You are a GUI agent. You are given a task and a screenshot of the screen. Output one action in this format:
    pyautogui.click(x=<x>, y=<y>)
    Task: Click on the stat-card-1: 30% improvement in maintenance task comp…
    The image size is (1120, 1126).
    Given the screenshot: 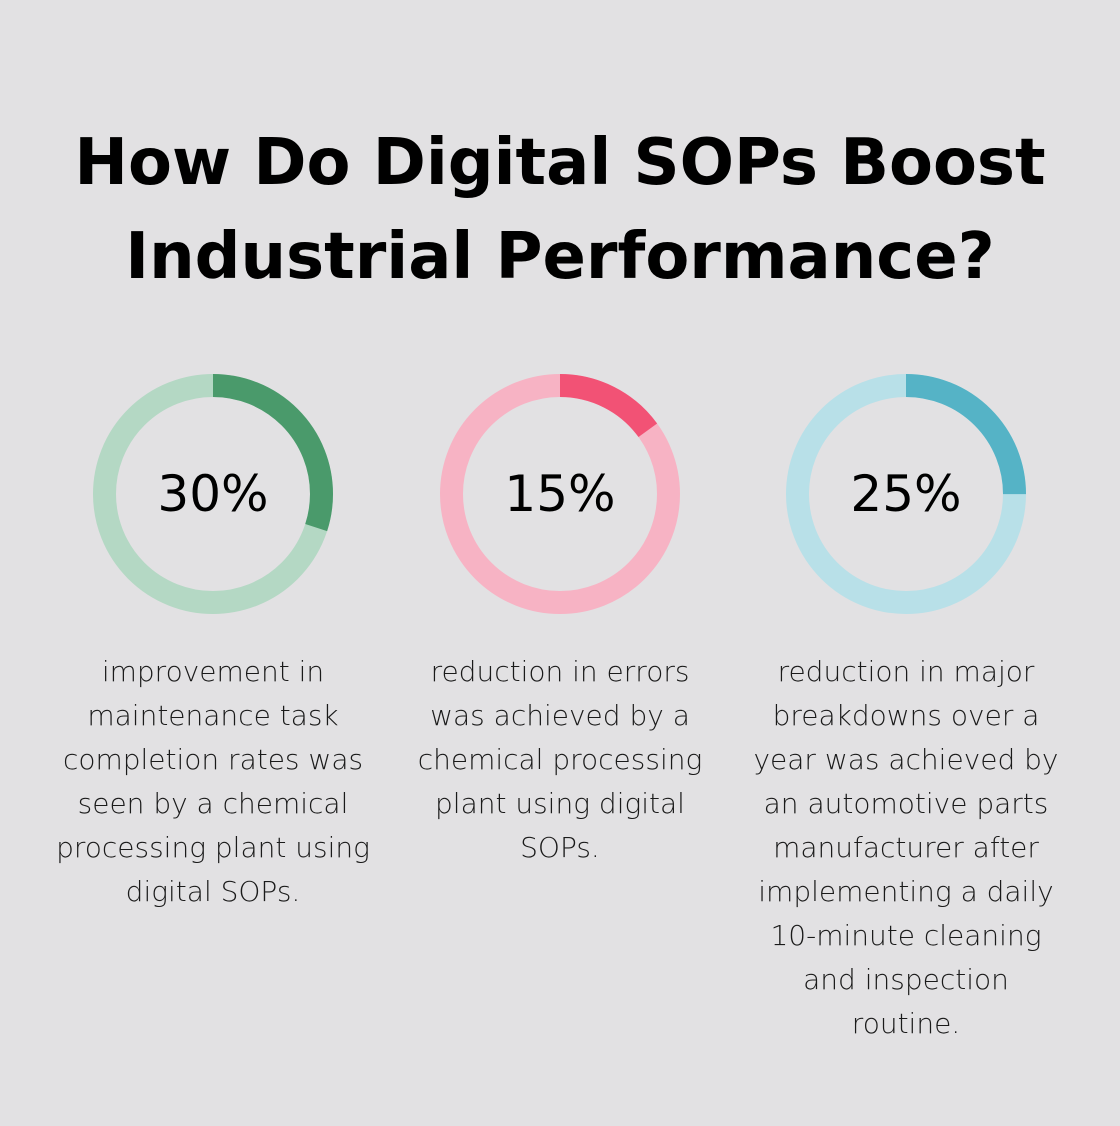 What is the action you would take?
    pyautogui.click(x=213, y=643)
    